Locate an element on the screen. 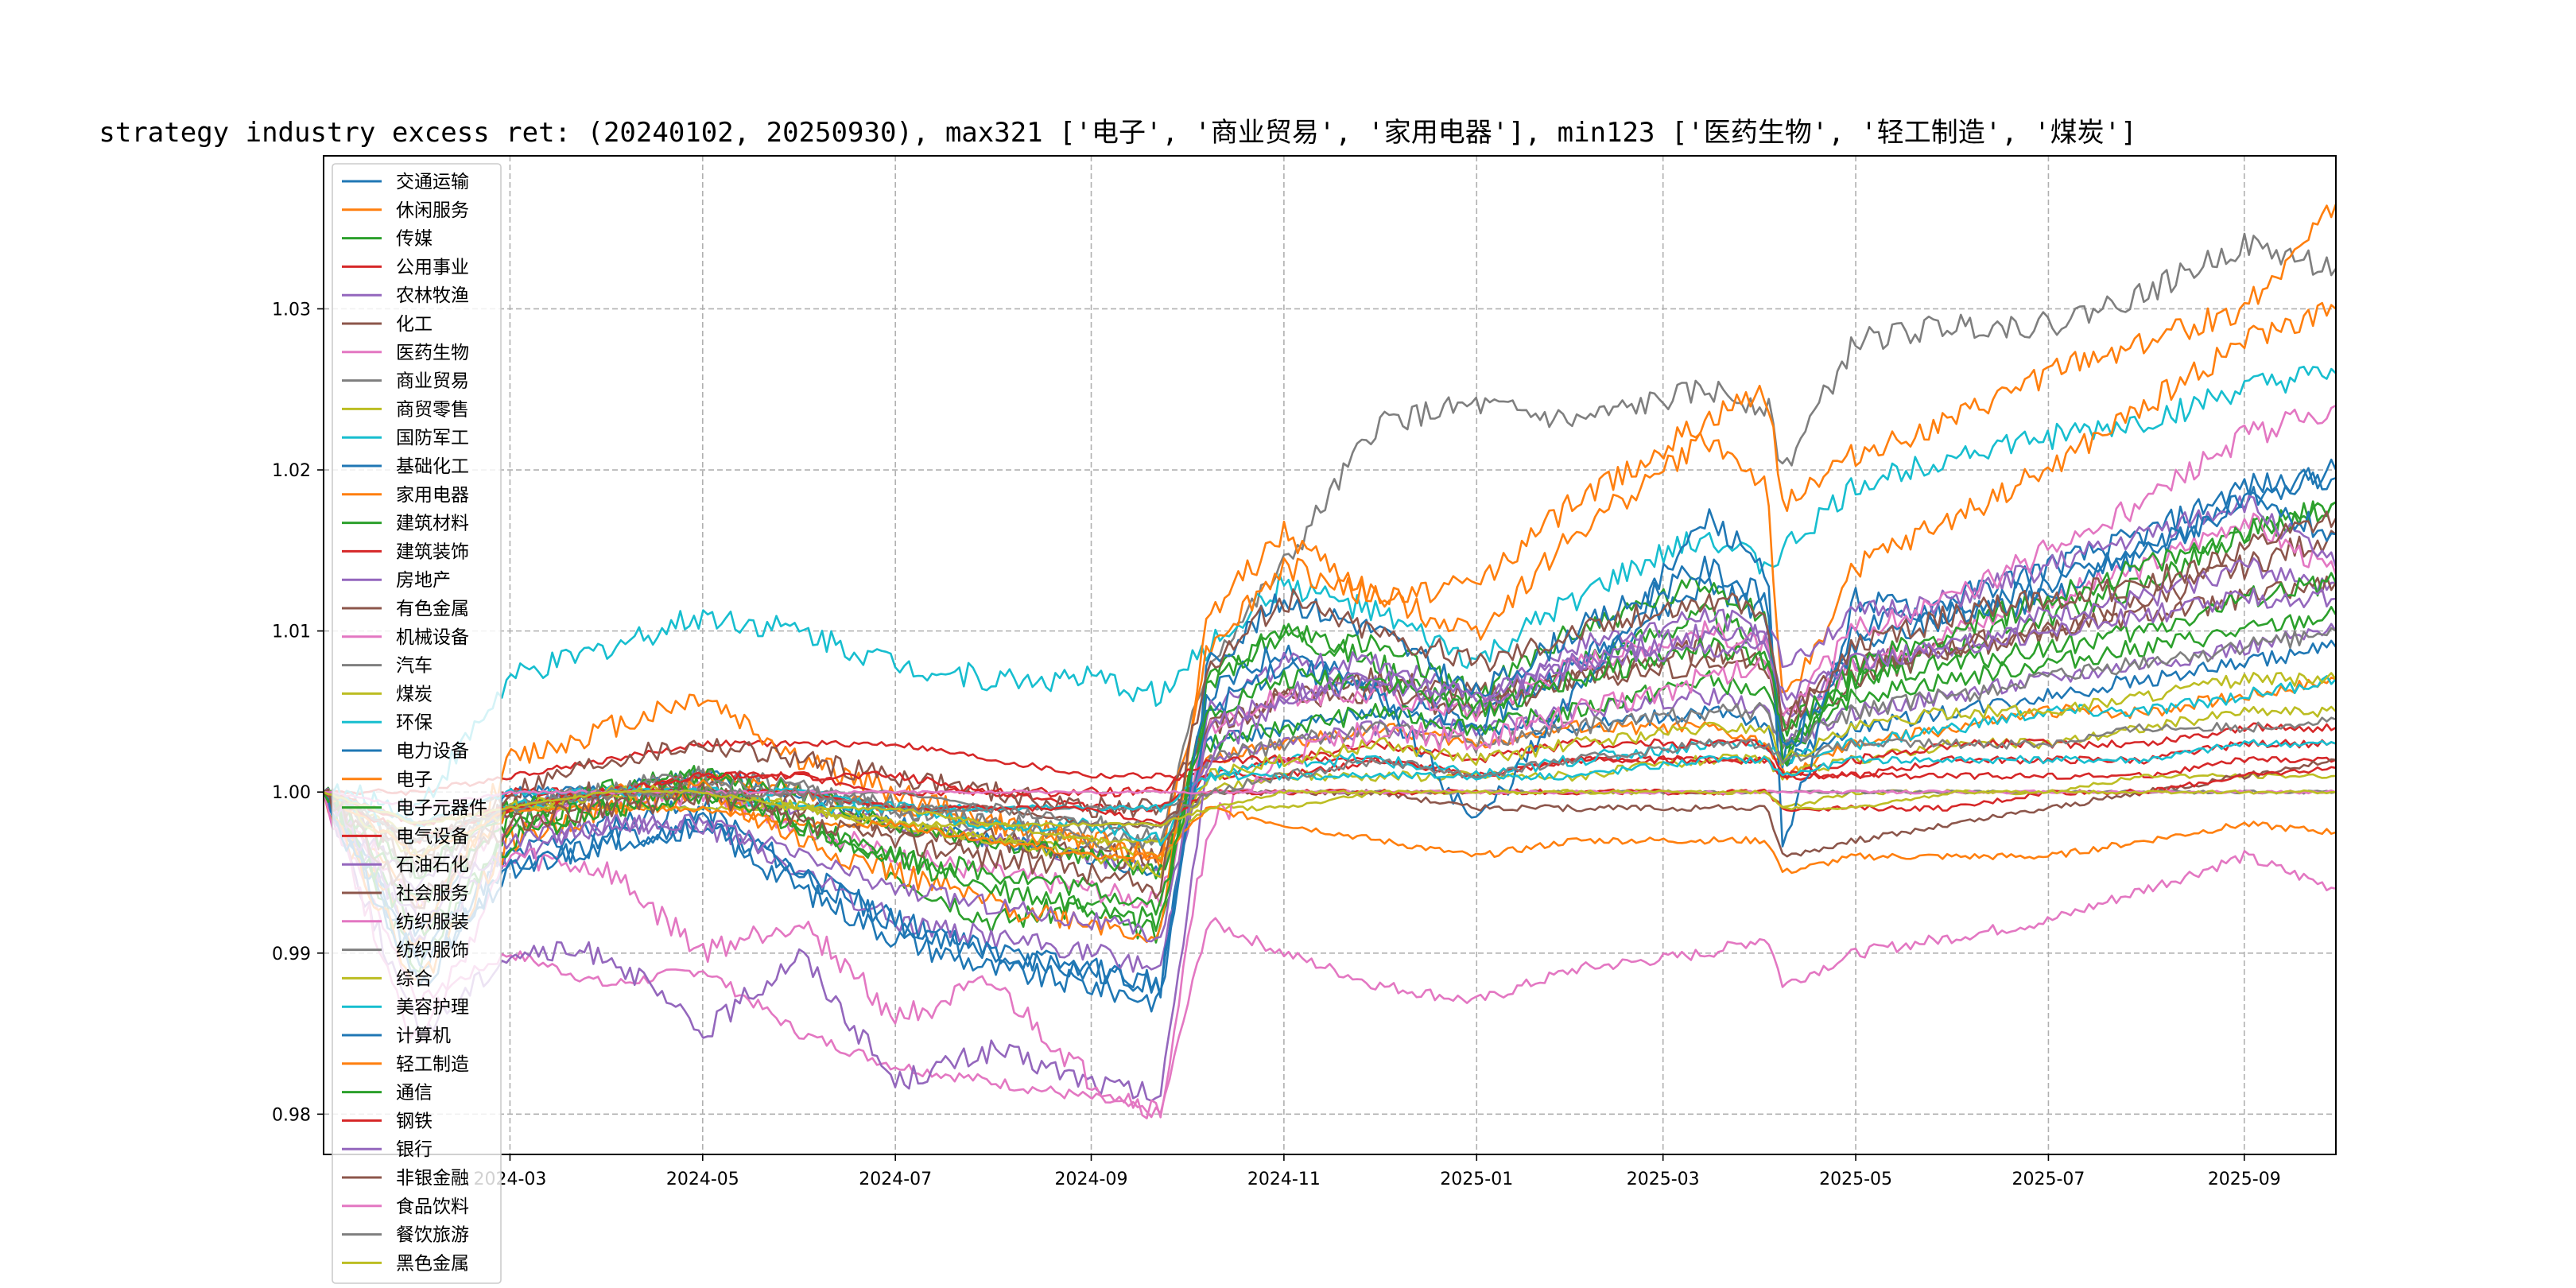 The width and height of the screenshot is (2576, 1288). x-tick-label: 2025-09 is located at coordinates (2245, 1179).